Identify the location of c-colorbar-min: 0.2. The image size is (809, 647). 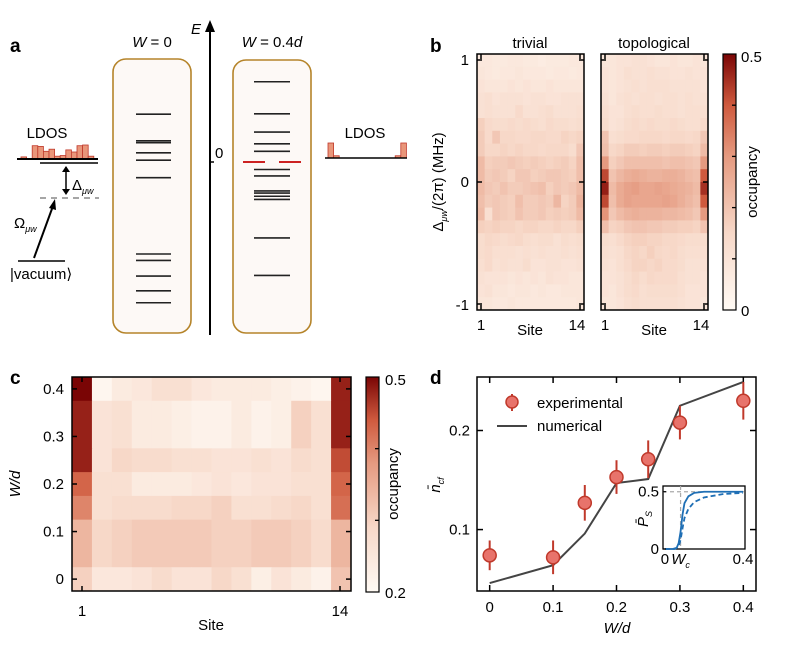
(395, 593).